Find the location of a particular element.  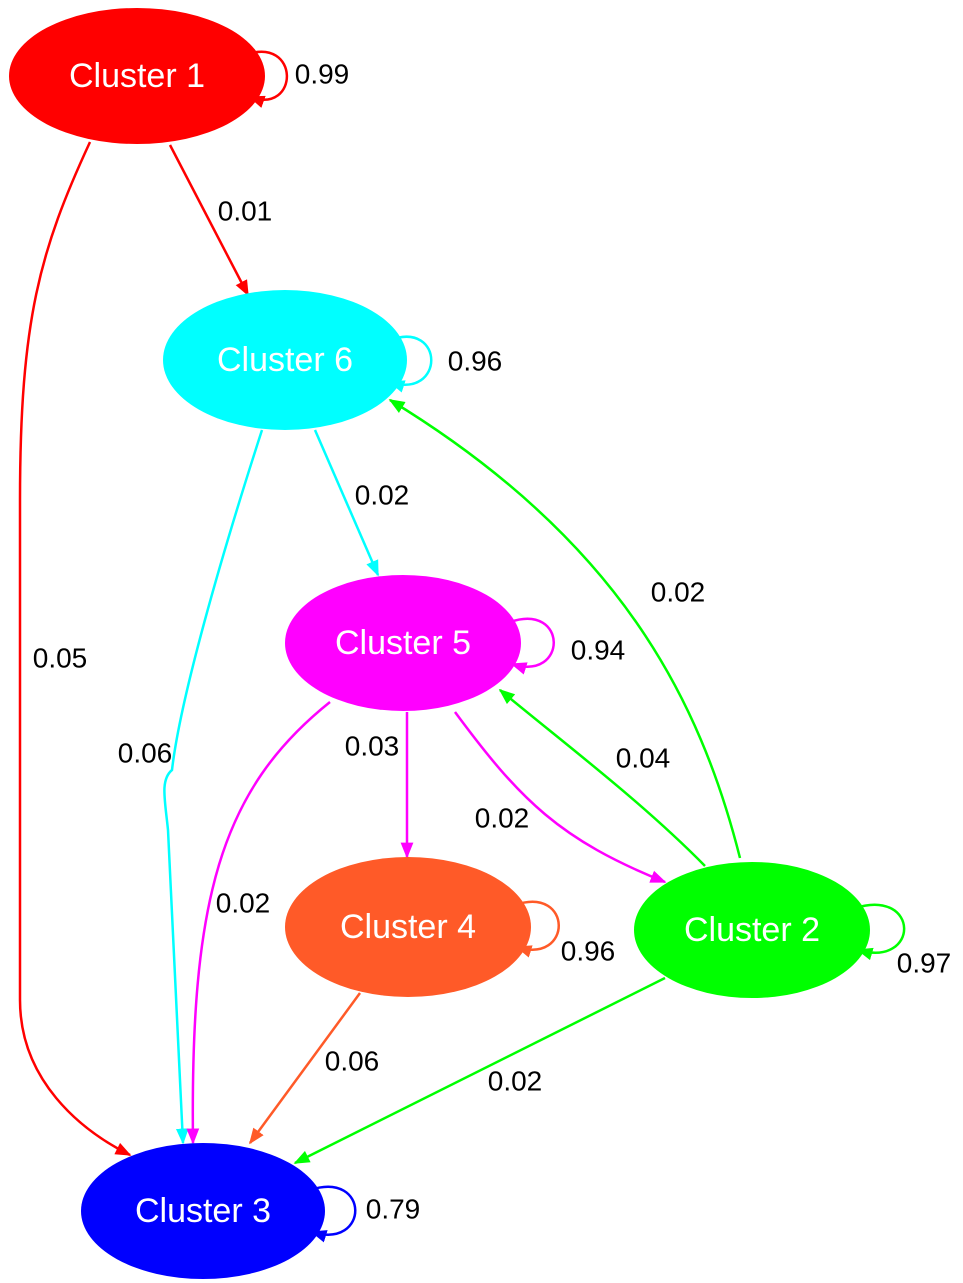

edge-label: 0.79 is located at coordinates (393, 1208).